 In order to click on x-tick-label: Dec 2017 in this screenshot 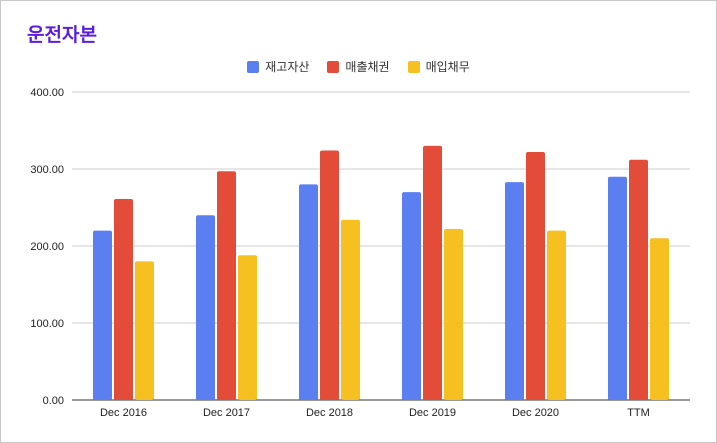, I will do `click(226, 413)`.